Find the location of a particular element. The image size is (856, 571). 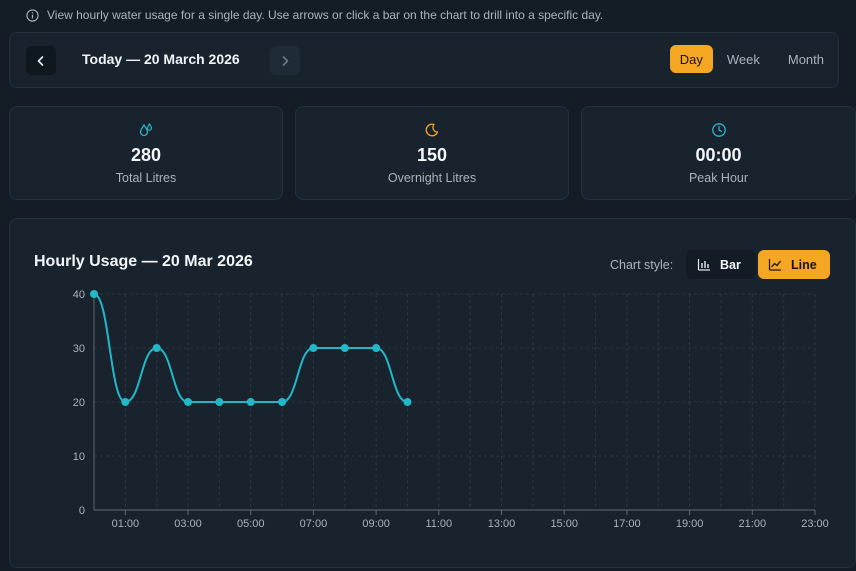

period-selector: Day Week Month is located at coordinates (753, 59).